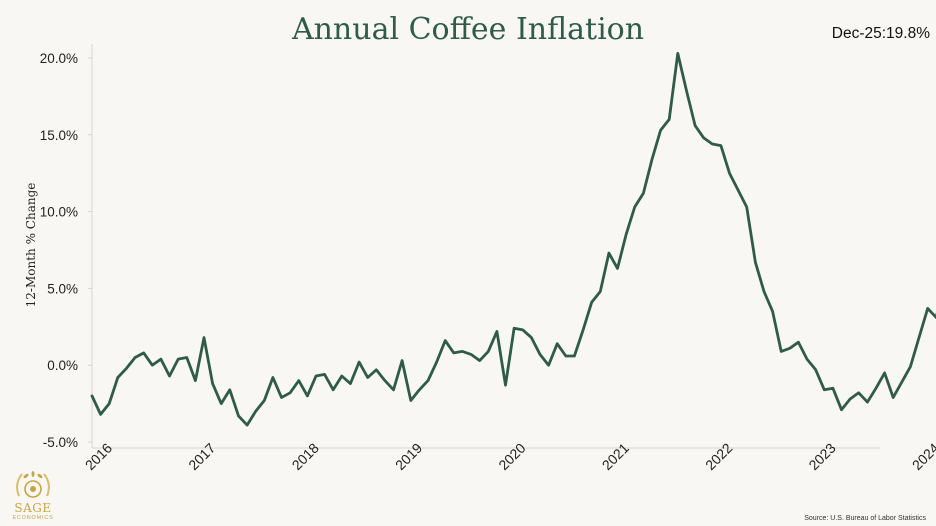 The image size is (936, 526). I want to click on y-axis-ticks: 20.0% 15.0% 10.0% 5.0% 0.0% -5.0%, so click(66, 250).